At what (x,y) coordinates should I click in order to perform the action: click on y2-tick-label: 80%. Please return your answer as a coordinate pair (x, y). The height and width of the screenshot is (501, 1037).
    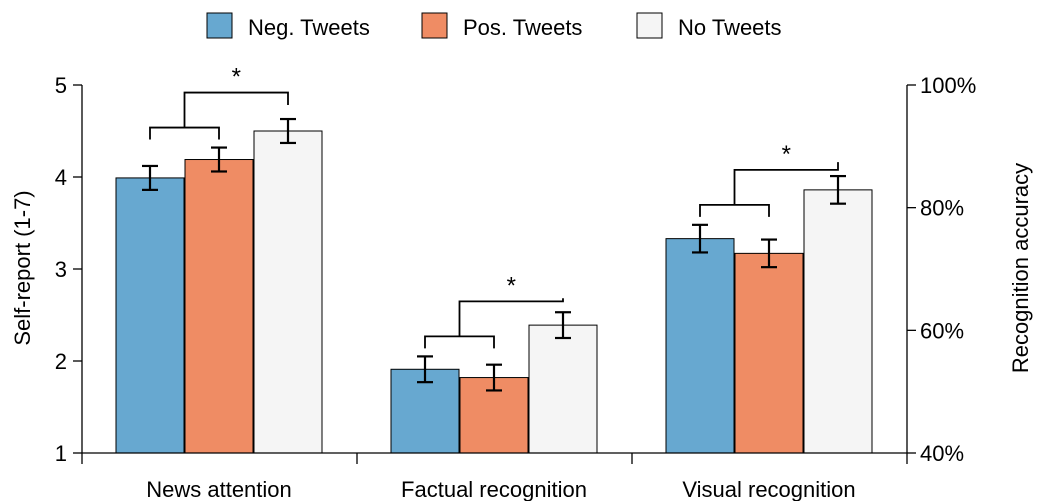
    Looking at the image, I should click on (942, 208).